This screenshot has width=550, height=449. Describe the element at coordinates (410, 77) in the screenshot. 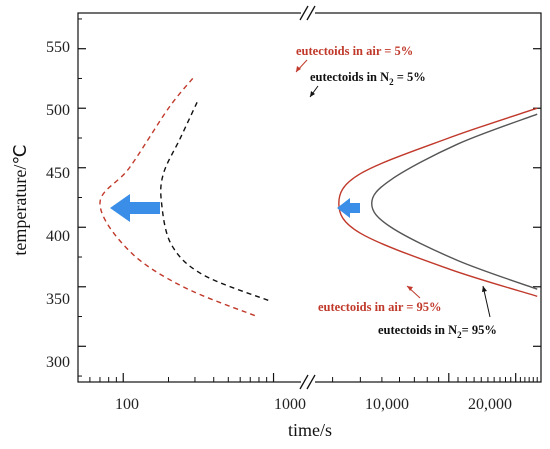

I see `annotation-n2-5-suffix: = 5%` at that location.